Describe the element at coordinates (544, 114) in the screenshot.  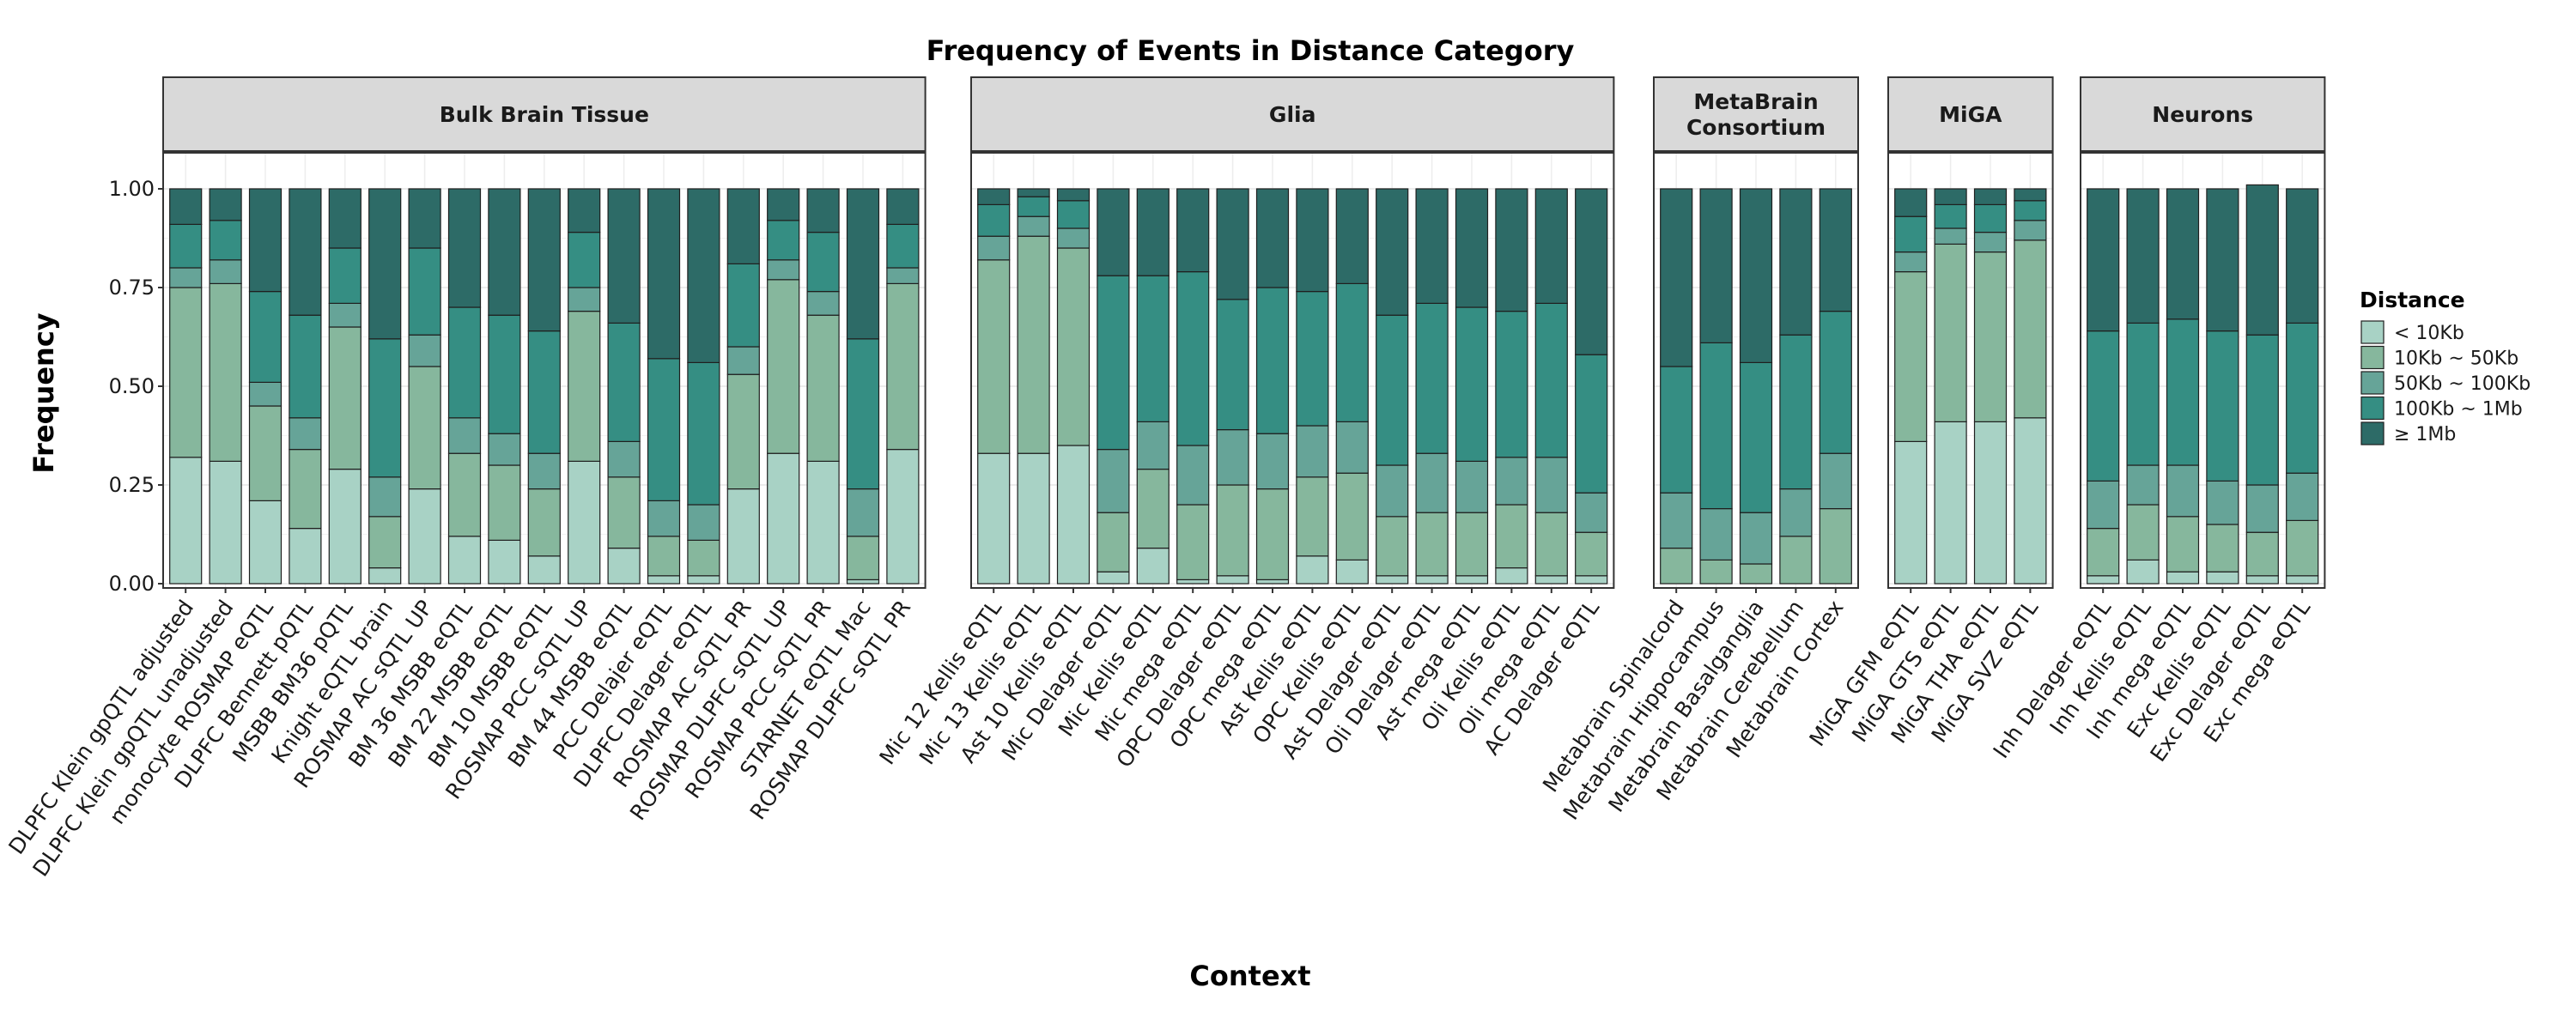
I see `facet-strip-label: Bulk Brain Tissue` at that location.